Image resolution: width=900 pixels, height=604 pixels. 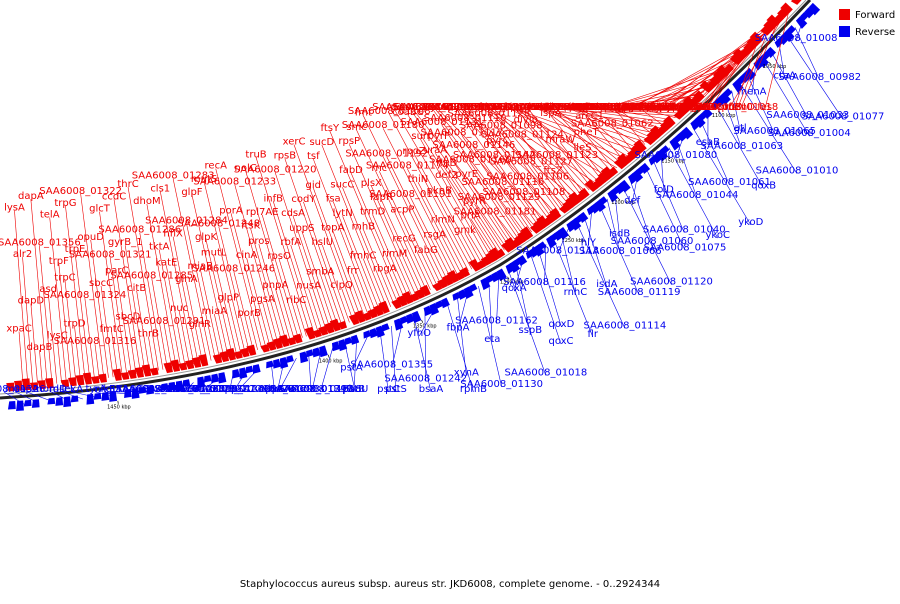 What do you see at coordinates (255, 154) in the screenshot?
I see `gene-label: truB` at bounding box center [255, 154].